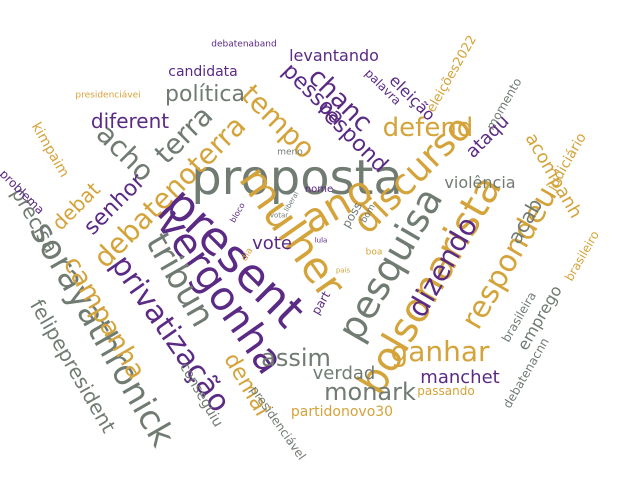 The width and height of the screenshot is (634, 495). I want to click on cloud-word: política, so click(205, 94).